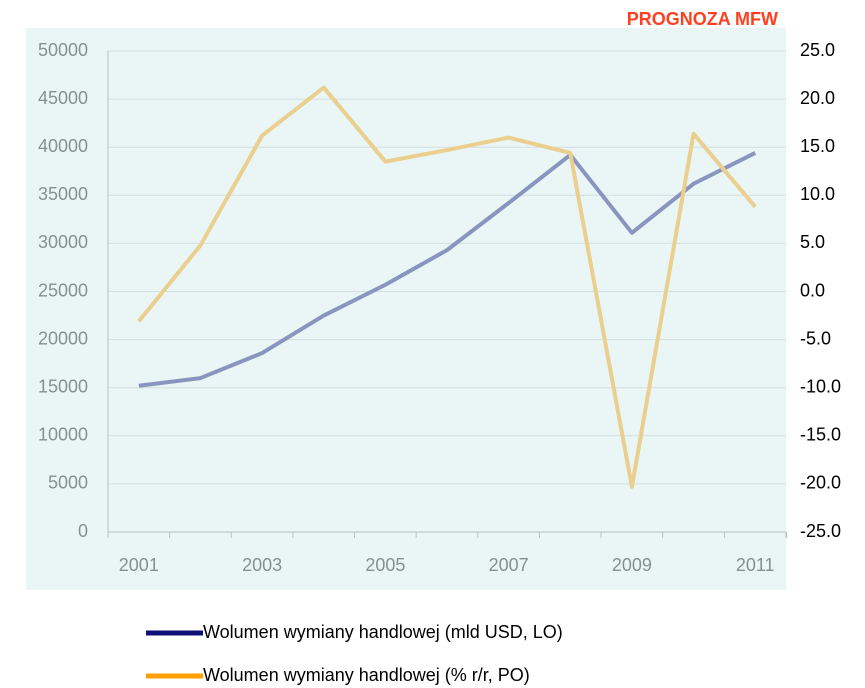  Describe the element at coordinates (366, 675) in the screenshot. I see `legend-label: Wolumen wymiany handlowej (% r/r, PO)` at that location.